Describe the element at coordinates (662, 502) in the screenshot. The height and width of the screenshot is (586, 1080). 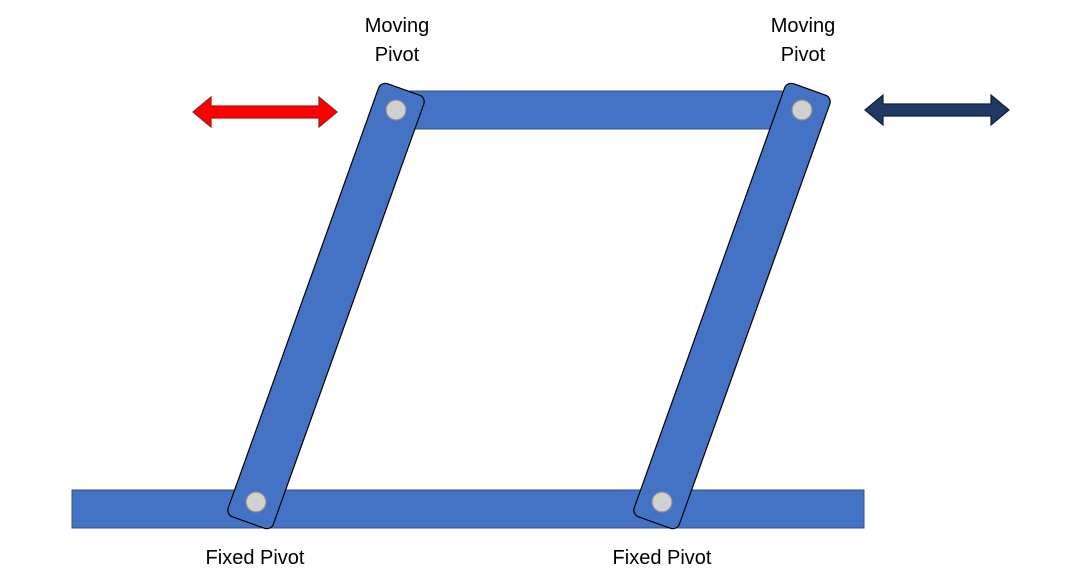
I see `fixed-pivot-right` at that location.